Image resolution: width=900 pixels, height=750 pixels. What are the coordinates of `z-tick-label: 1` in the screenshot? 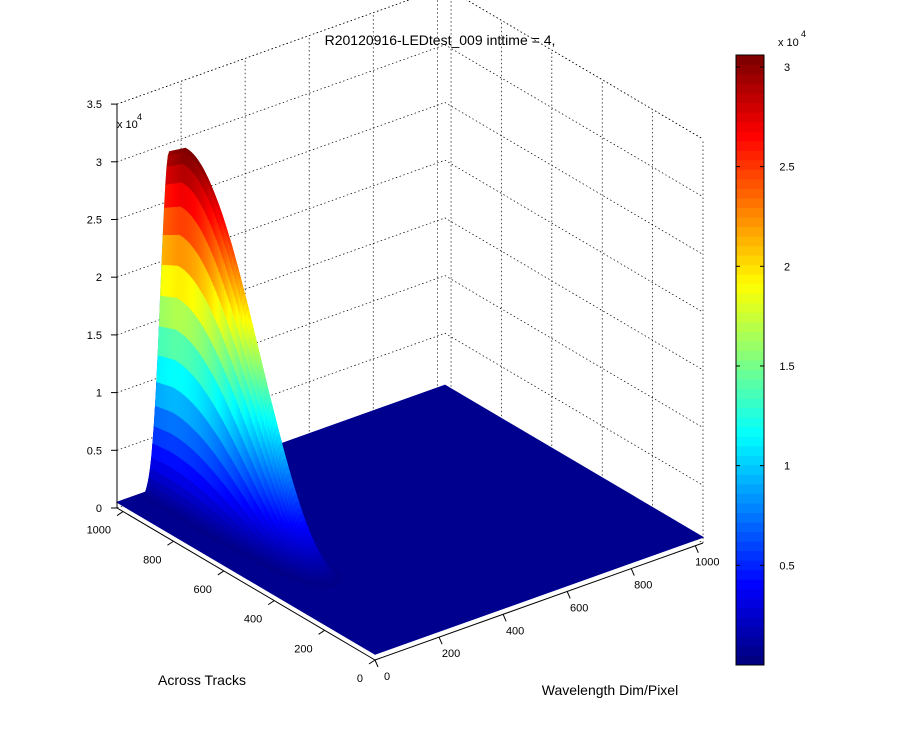 It's located at (99, 394).